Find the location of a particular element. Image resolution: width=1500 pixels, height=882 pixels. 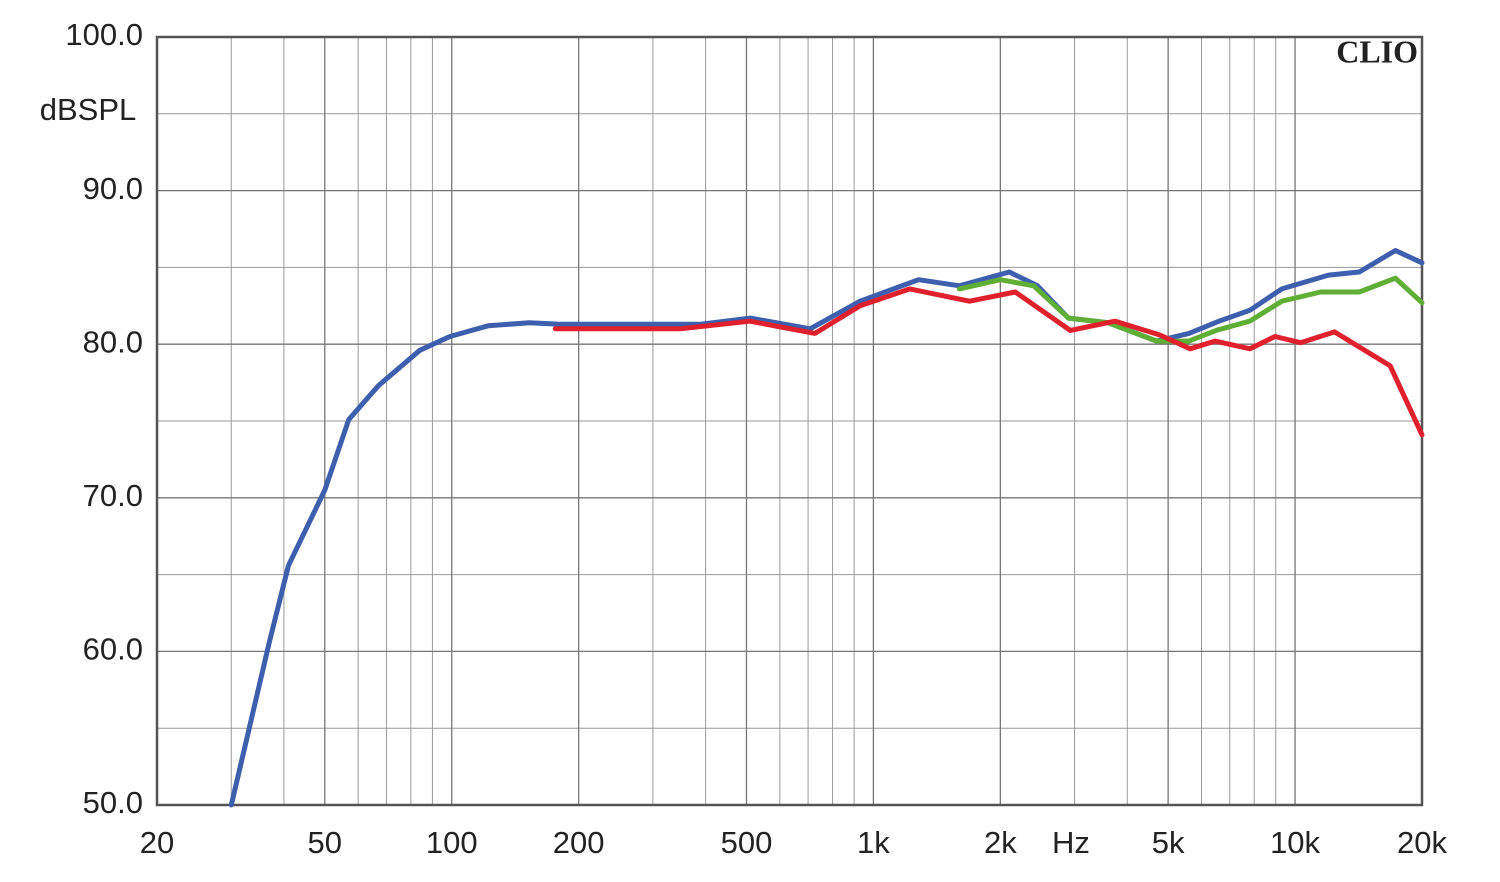

y-tick-label: 100.0 is located at coordinates (104, 34).